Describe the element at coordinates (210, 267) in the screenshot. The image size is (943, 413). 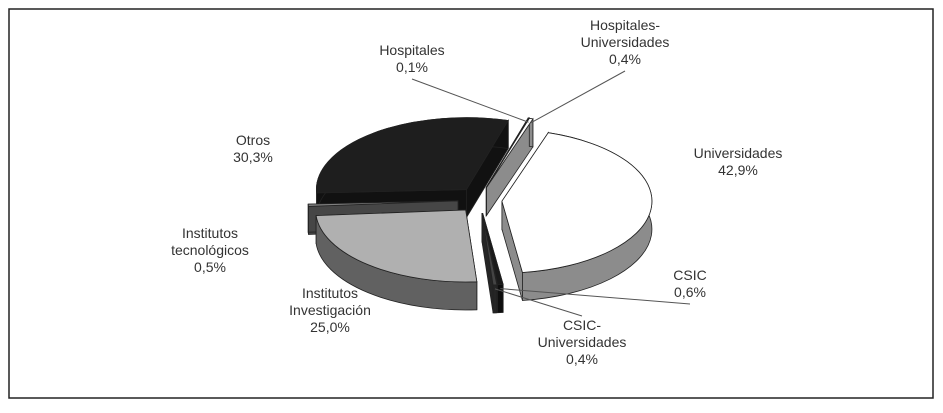
I see `value-label: 0,5%` at that location.